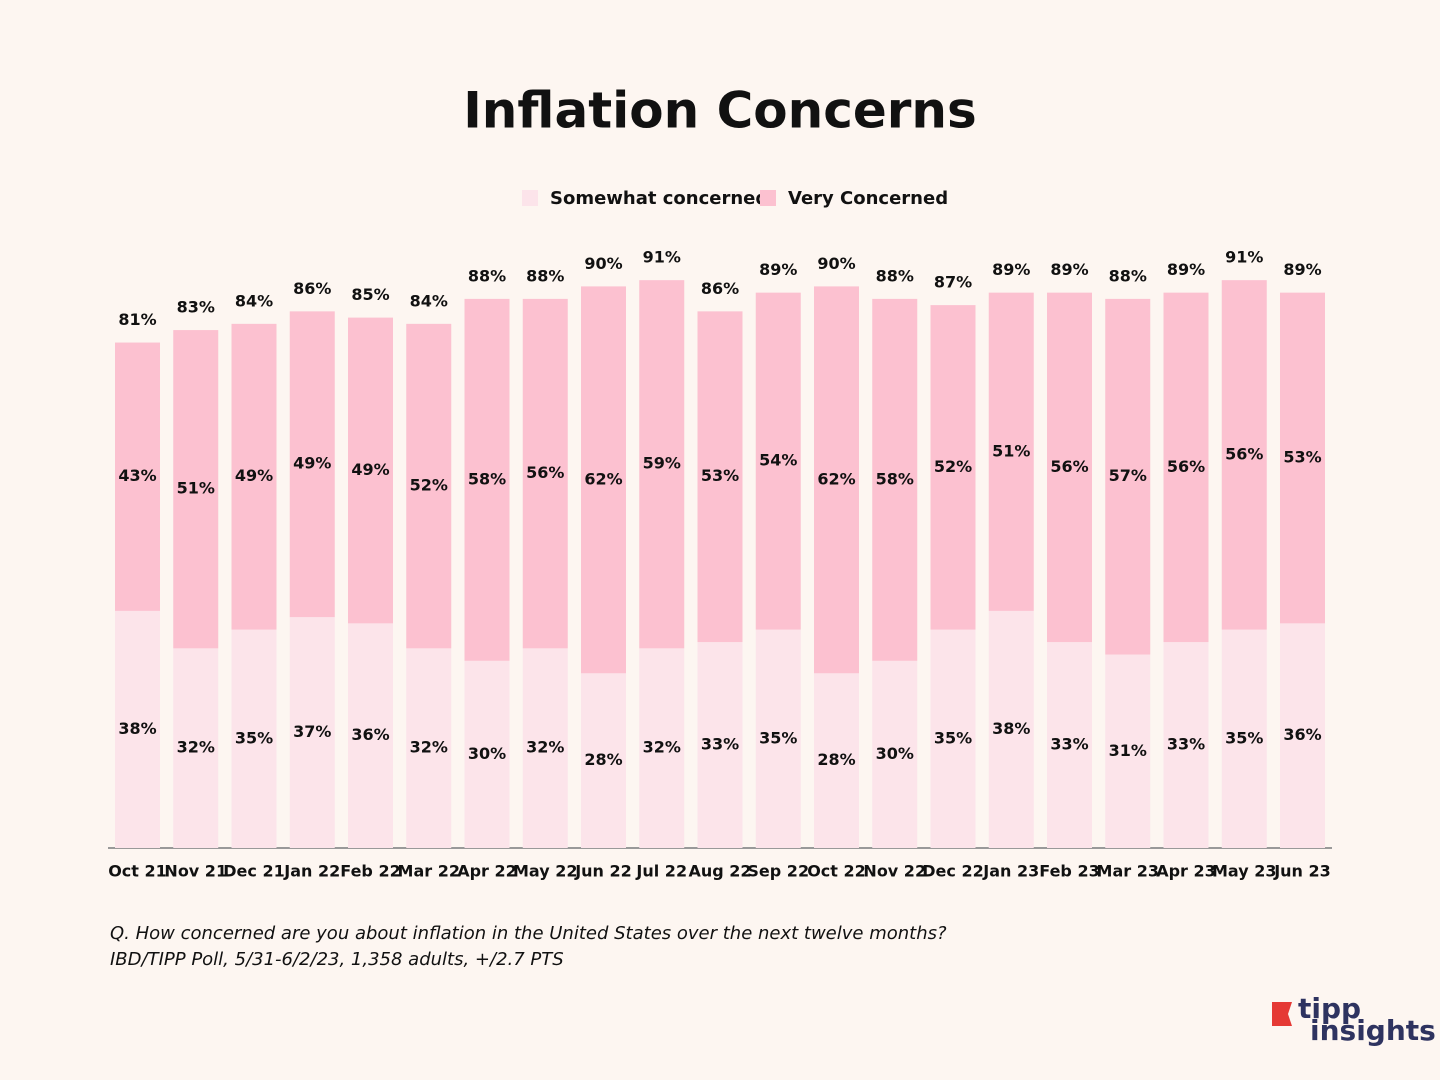 The width and height of the screenshot is (1440, 1080). I want to click on total-label: 86%, so click(312, 288).